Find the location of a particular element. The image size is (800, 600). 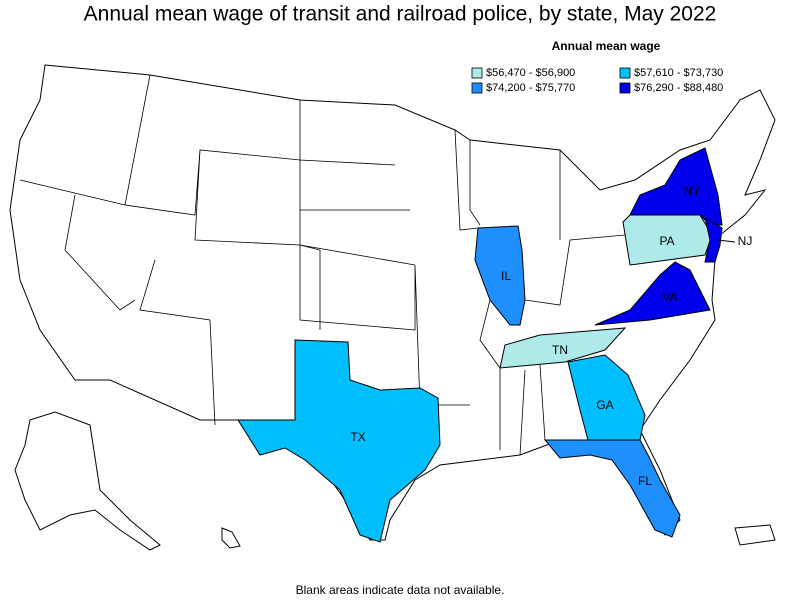

leader-line is located at coordinates (726, 241).